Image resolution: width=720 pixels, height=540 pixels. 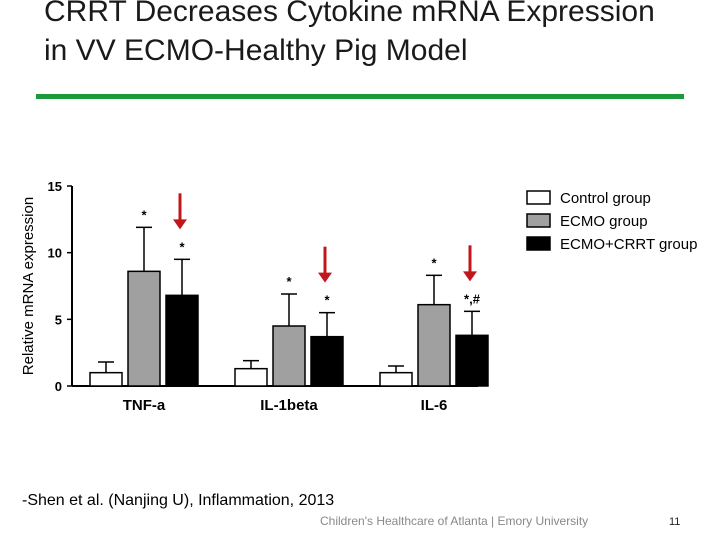 I want to click on y-tick-label: 0, so click(x=58, y=386).